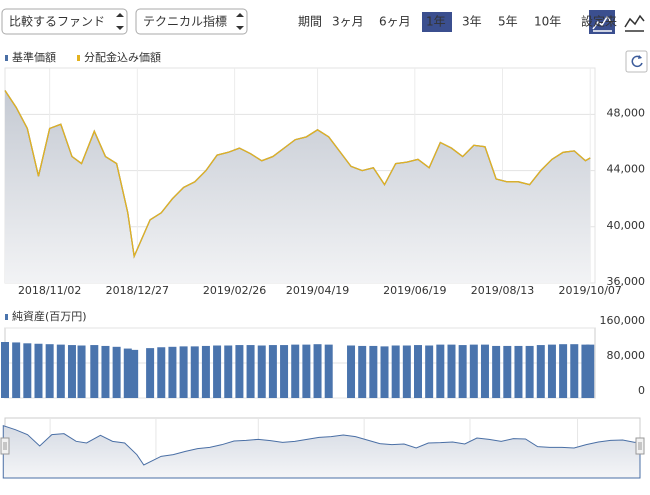  What do you see at coordinates (547, 22) in the screenshot?
I see `period-button: 10年` at bounding box center [547, 22].